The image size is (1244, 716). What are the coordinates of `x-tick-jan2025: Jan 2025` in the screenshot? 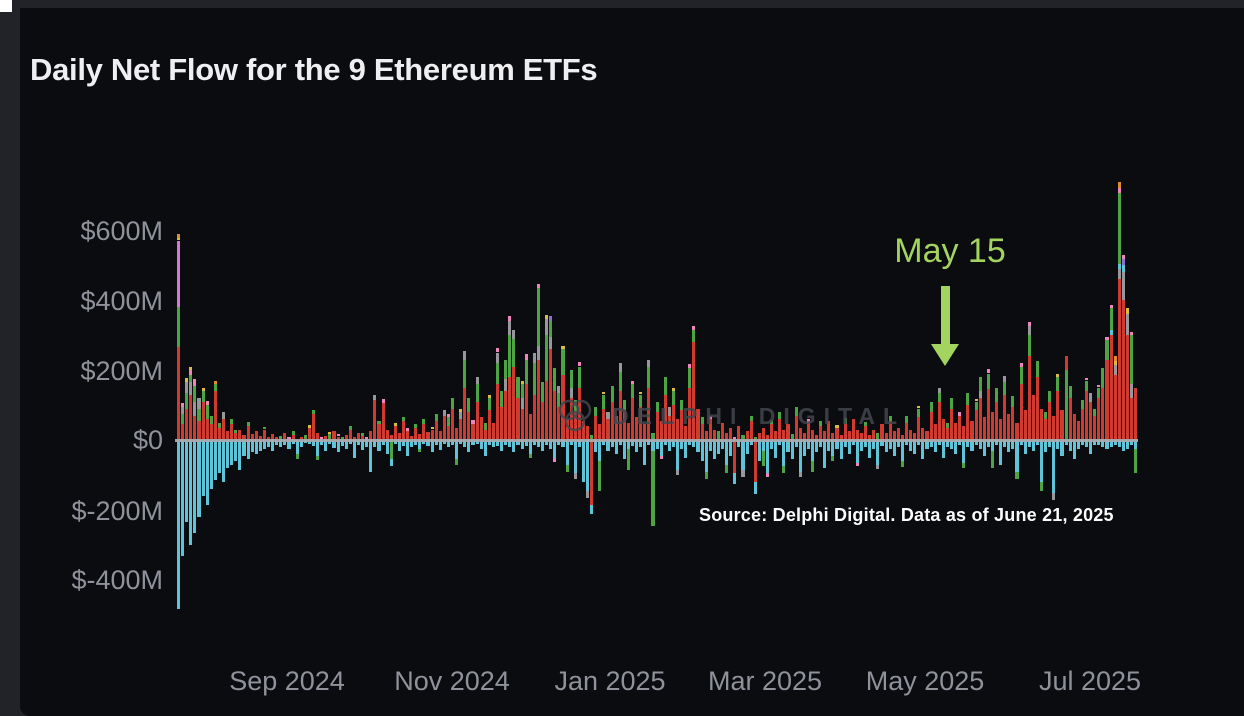 It's located at (610, 681).